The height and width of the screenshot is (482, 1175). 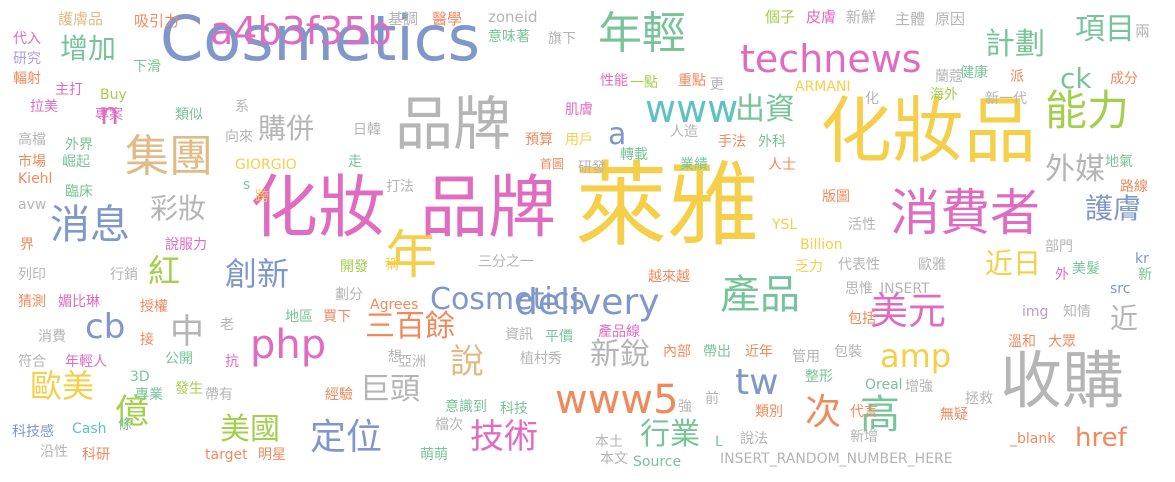 I want to click on cloud-word: 版圖, so click(x=836, y=197).